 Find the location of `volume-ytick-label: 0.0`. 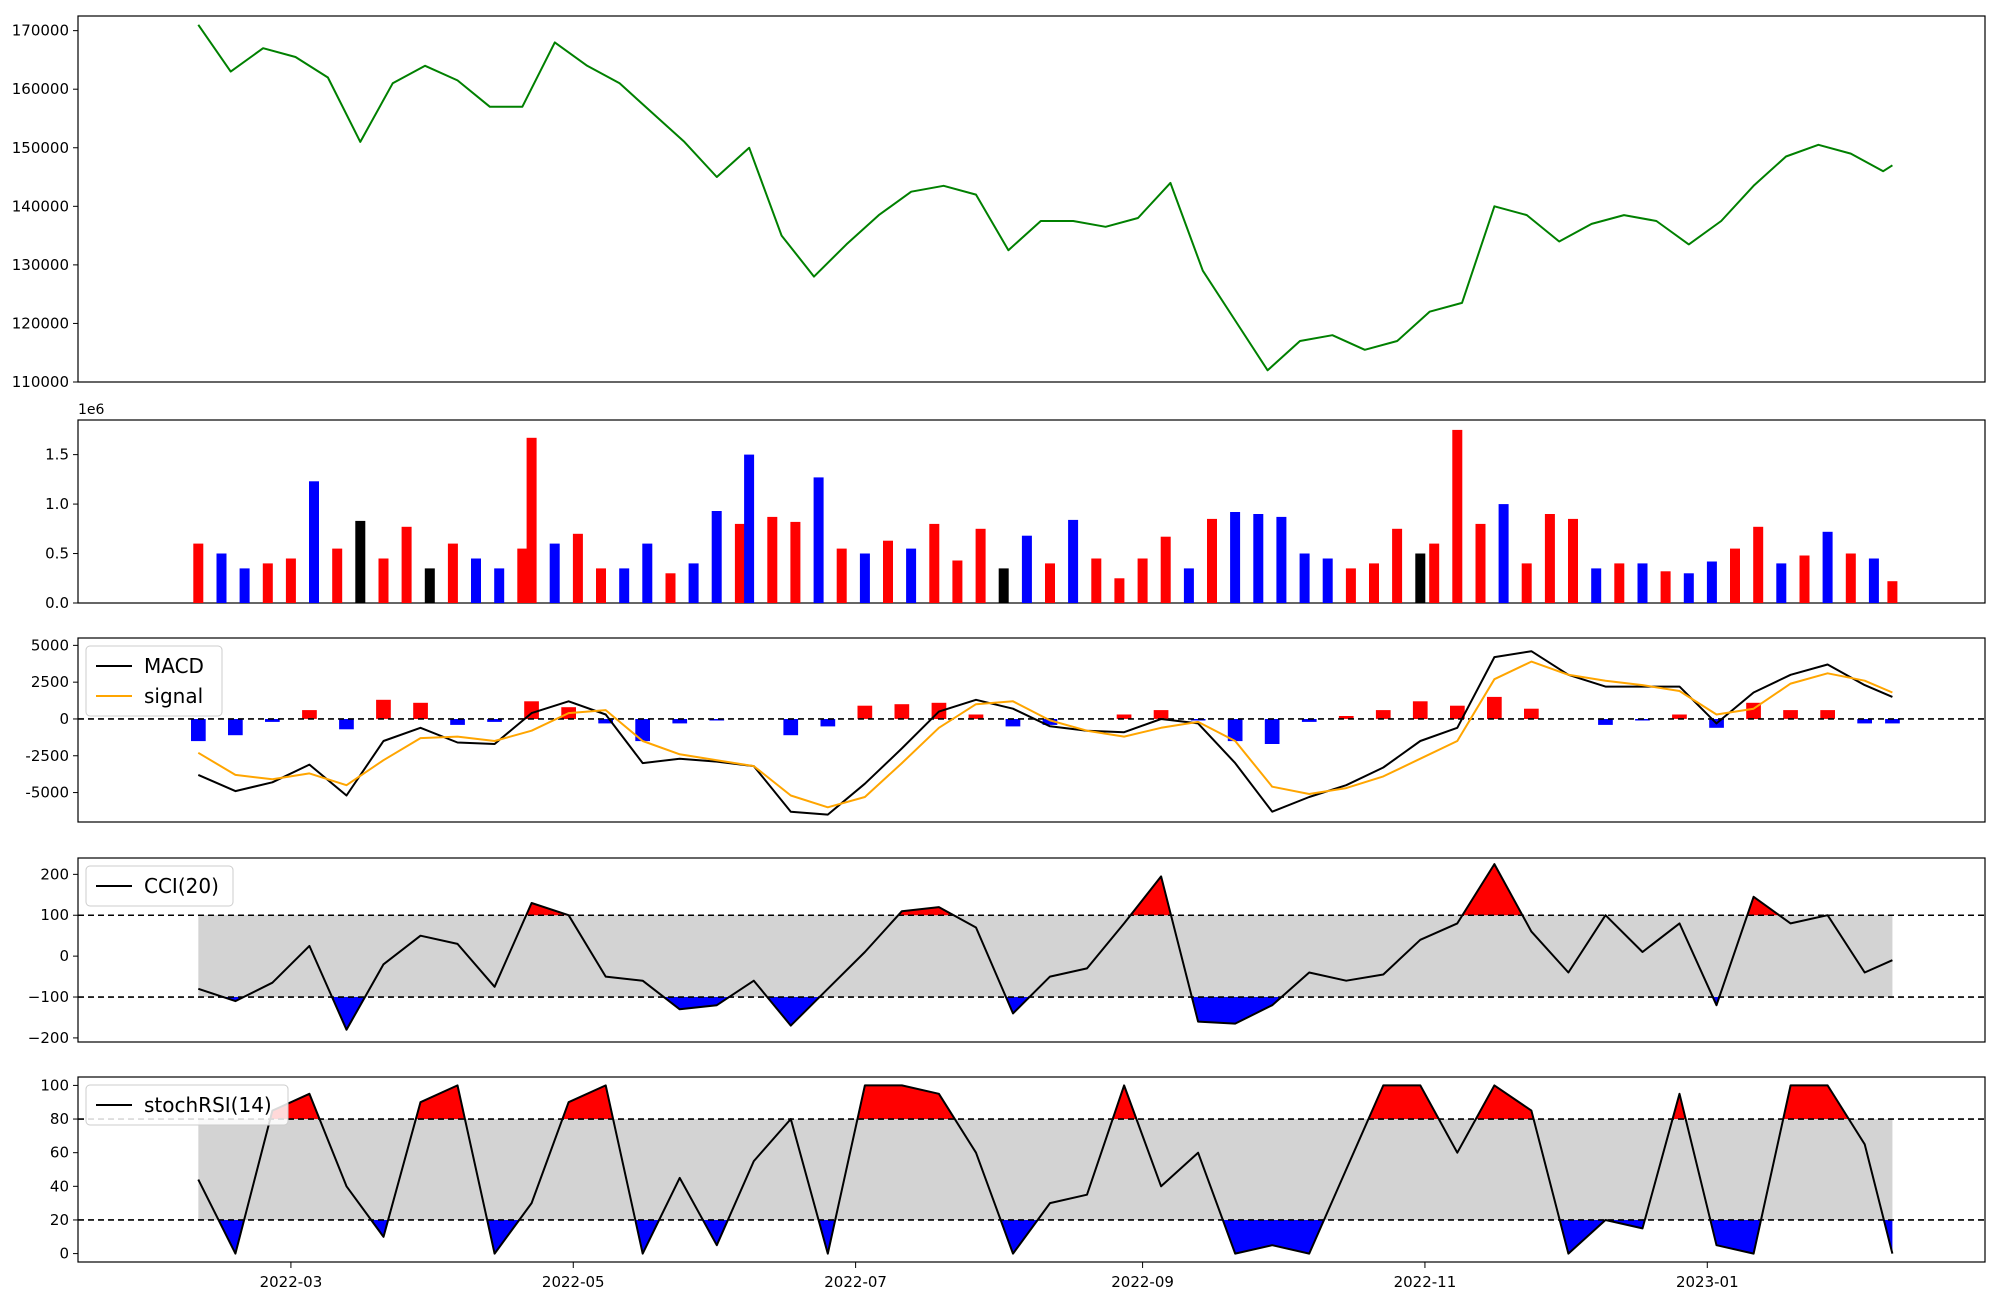

volume-ytick-label: 0.0 is located at coordinates (57, 603).